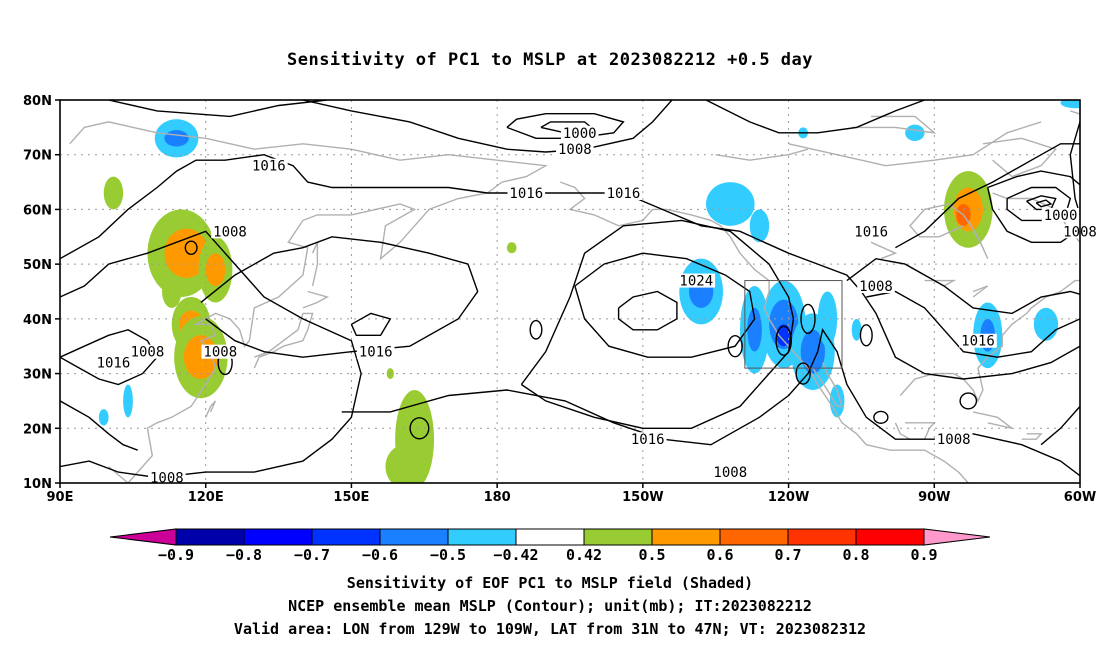 The image size is (1100, 650). Describe the element at coordinates (855, 555) in the screenshot. I see `colorbar-label: 0.8` at that location.